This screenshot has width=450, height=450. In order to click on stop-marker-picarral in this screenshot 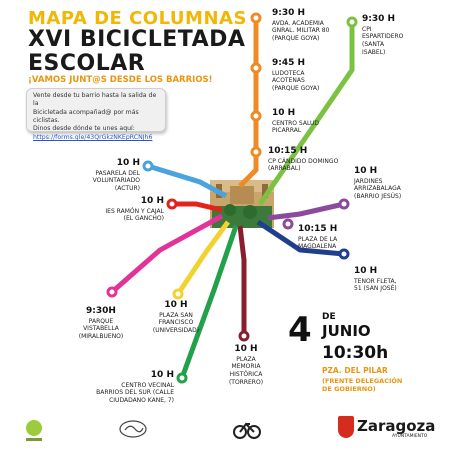, I will do `click(256, 116)`.